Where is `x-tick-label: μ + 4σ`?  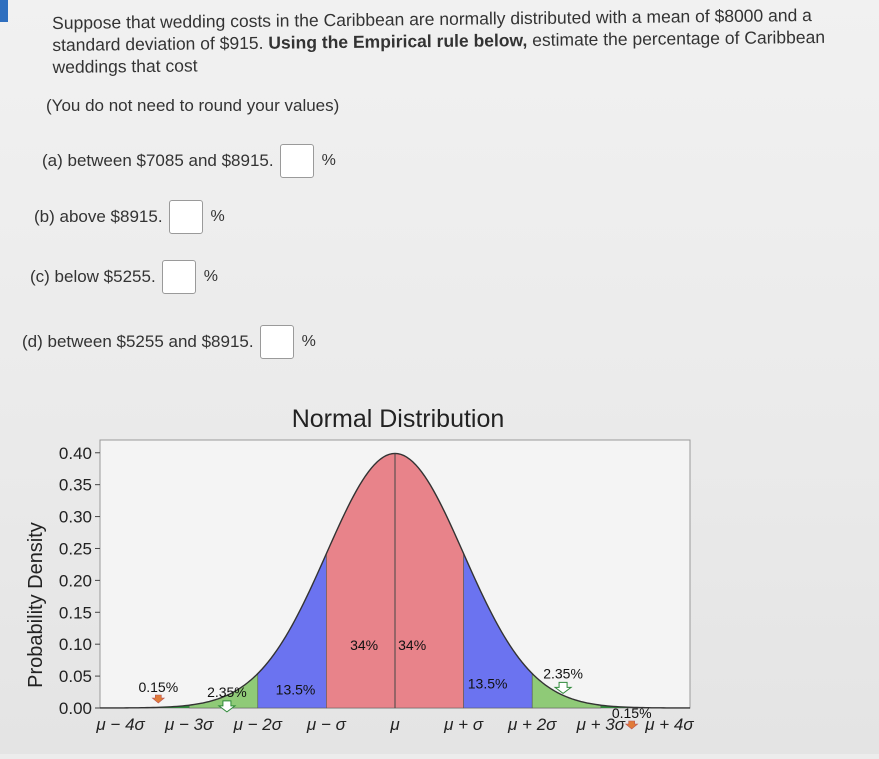 x-tick-label: μ + 4σ is located at coordinates (669, 724).